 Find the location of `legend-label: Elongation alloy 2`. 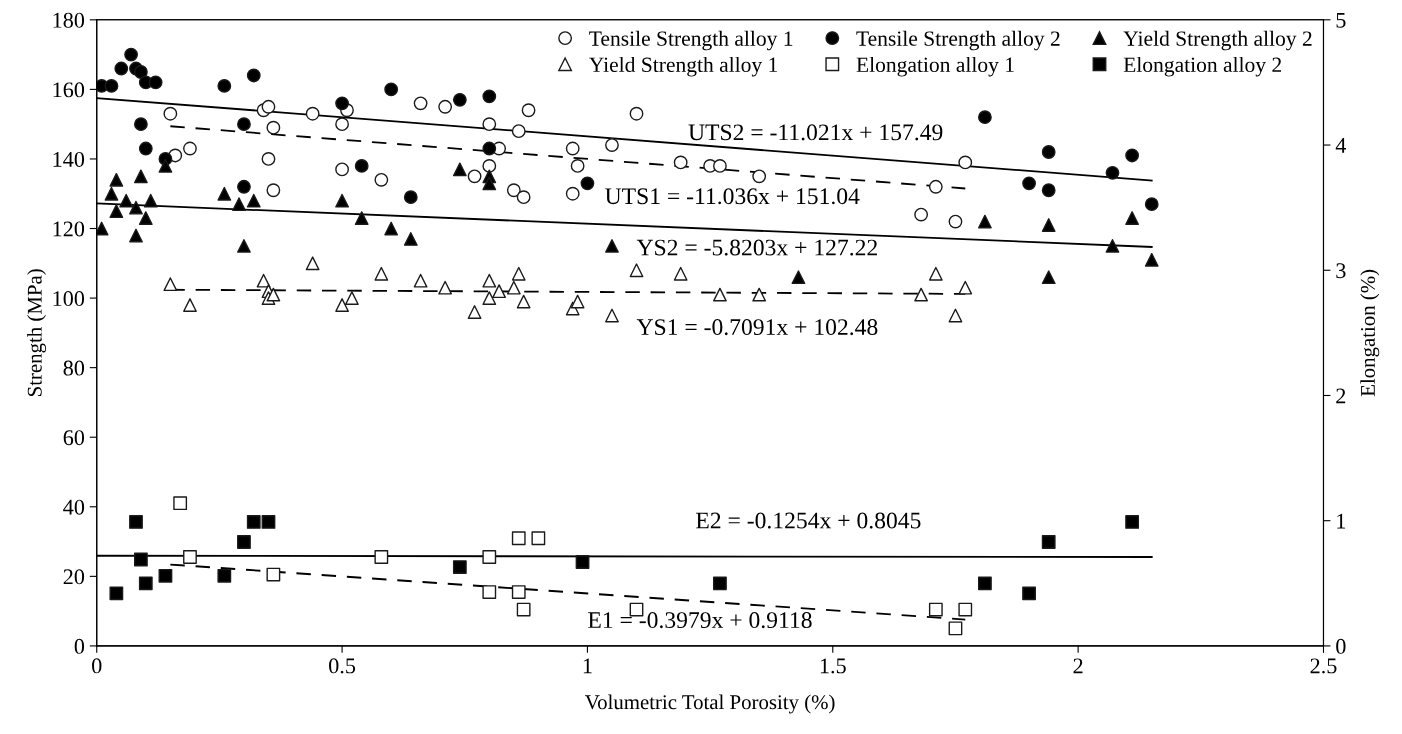

legend-label: Elongation alloy 2 is located at coordinates (1202, 66).